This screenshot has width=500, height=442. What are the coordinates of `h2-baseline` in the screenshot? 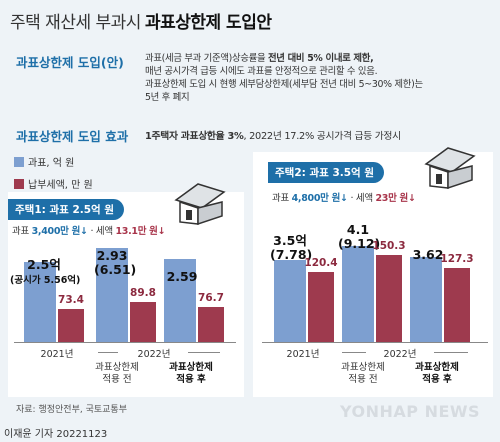 It's located at (375, 342).